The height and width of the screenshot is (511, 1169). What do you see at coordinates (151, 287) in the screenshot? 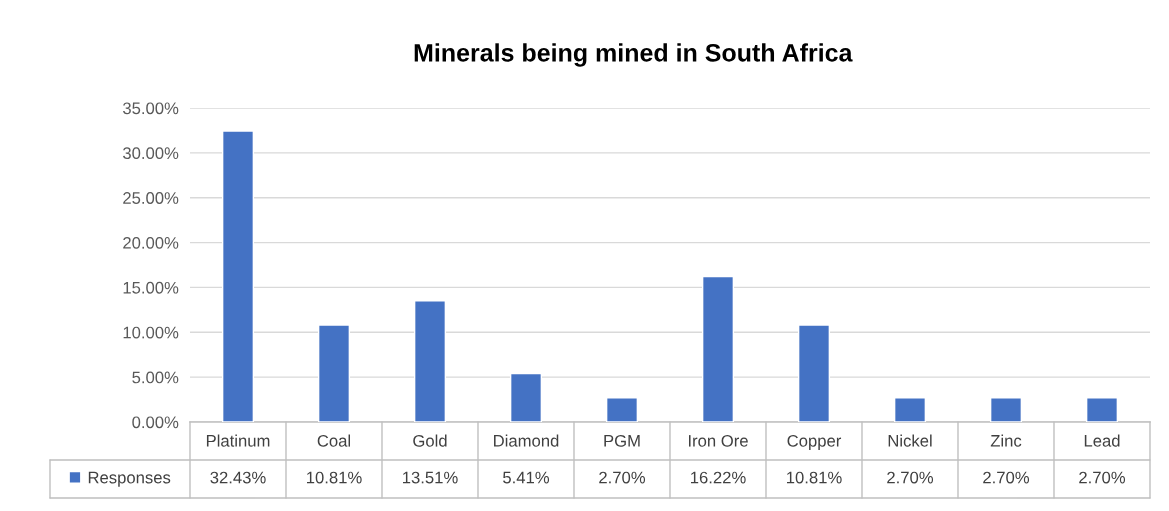
I see `y-tick-label: 15.00%` at bounding box center [151, 287].